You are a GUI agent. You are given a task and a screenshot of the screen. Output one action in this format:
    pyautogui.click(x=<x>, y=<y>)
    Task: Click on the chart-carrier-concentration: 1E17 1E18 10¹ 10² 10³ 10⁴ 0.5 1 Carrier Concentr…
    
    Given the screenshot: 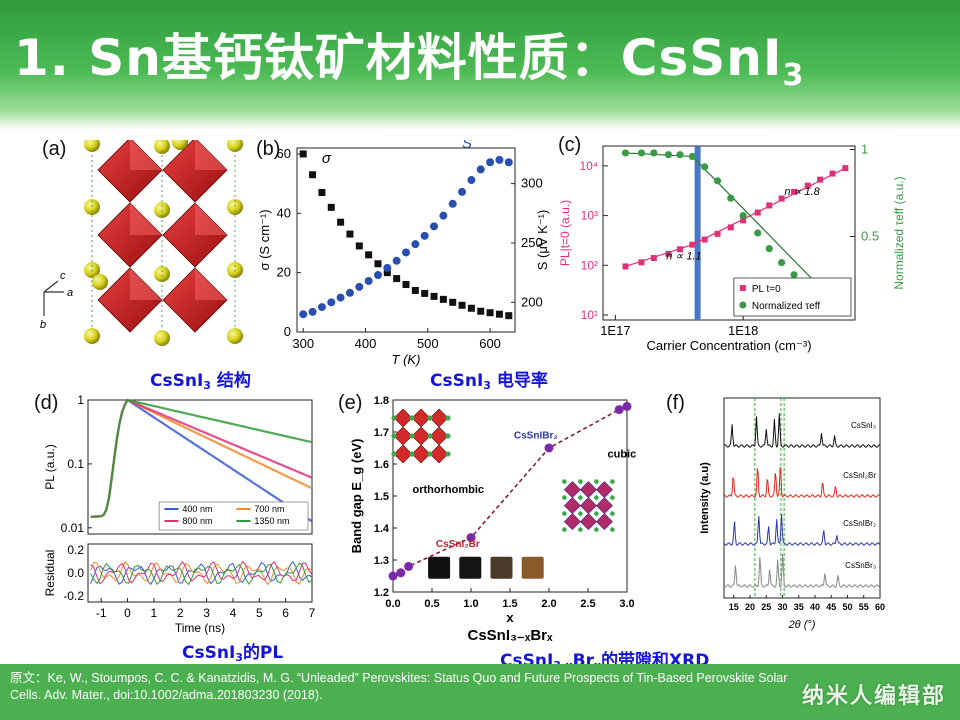 What is the action you would take?
    pyautogui.click(x=732, y=247)
    